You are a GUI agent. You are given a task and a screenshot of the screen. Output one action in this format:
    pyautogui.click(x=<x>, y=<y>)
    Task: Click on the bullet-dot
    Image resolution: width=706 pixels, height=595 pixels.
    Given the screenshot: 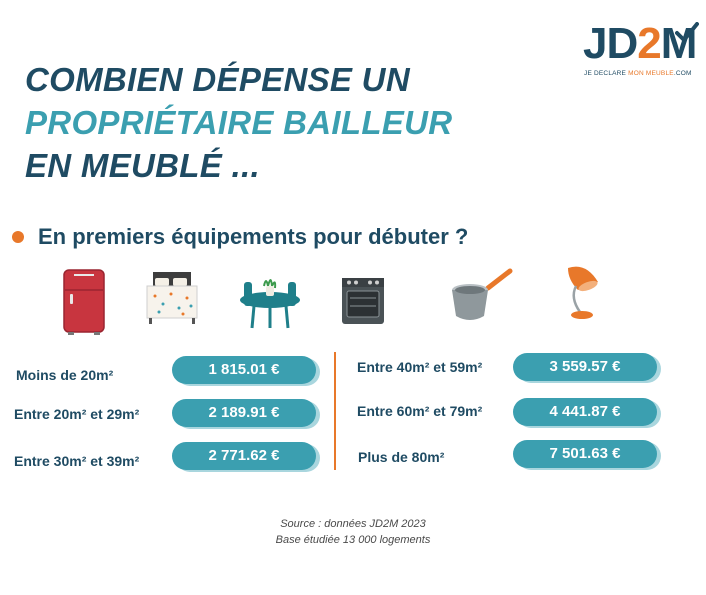 What is the action you would take?
    pyautogui.click(x=18, y=237)
    